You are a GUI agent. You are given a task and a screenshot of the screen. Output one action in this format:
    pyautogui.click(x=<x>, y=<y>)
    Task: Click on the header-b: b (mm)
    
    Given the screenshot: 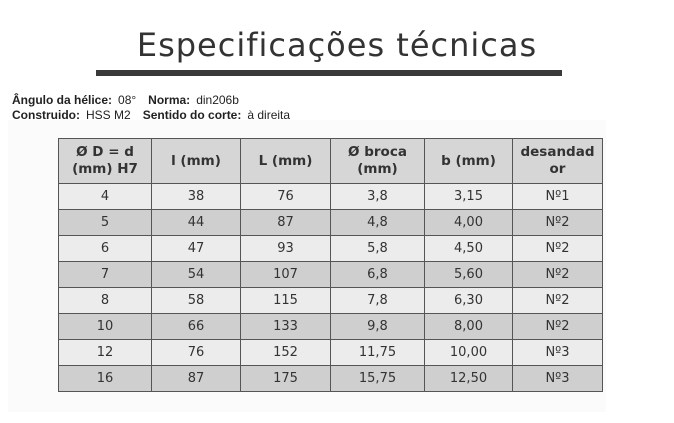 What is the action you would take?
    pyautogui.click(x=468, y=161)
    